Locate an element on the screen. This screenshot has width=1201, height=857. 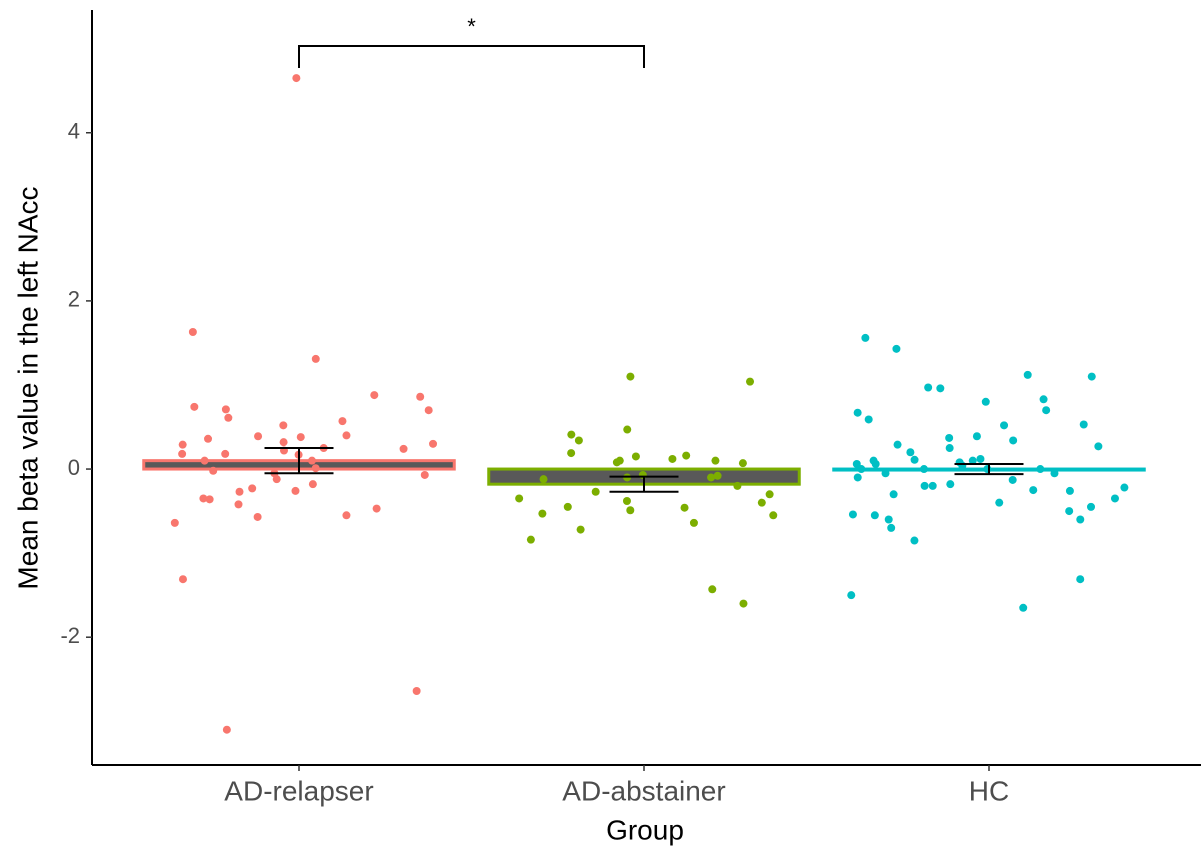
x-tick-label: AD-abstainer is located at coordinates (643, 790).